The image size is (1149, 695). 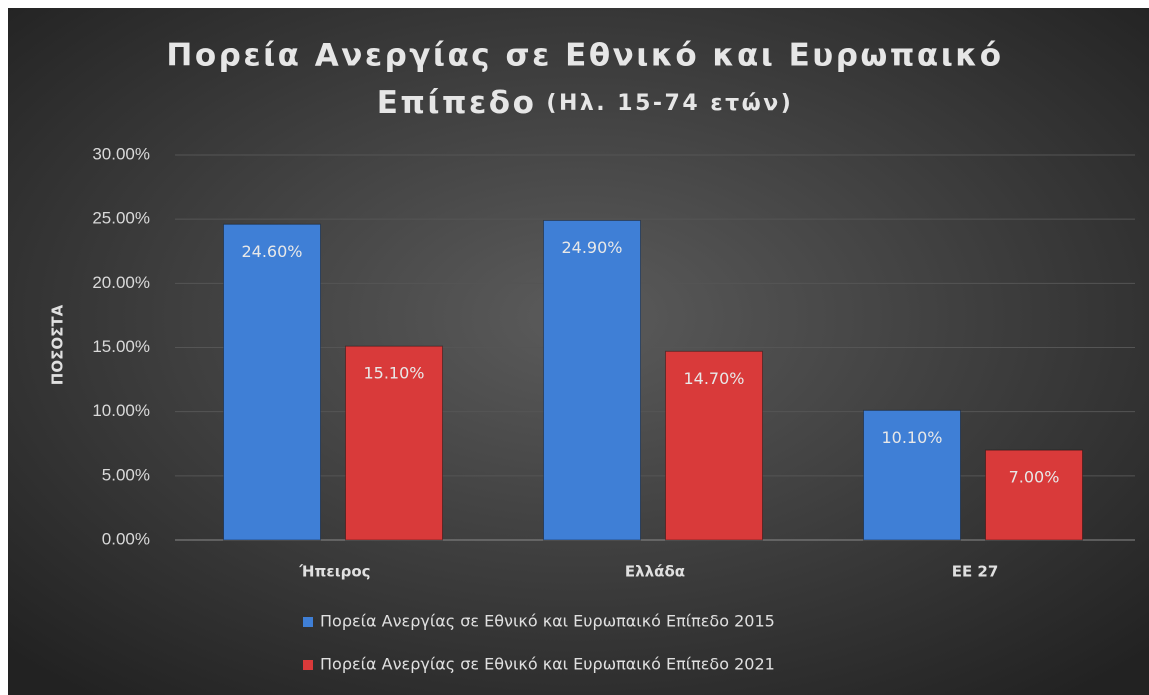 I want to click on y-tick-label: 5.00%, so click(x=126, y=474).